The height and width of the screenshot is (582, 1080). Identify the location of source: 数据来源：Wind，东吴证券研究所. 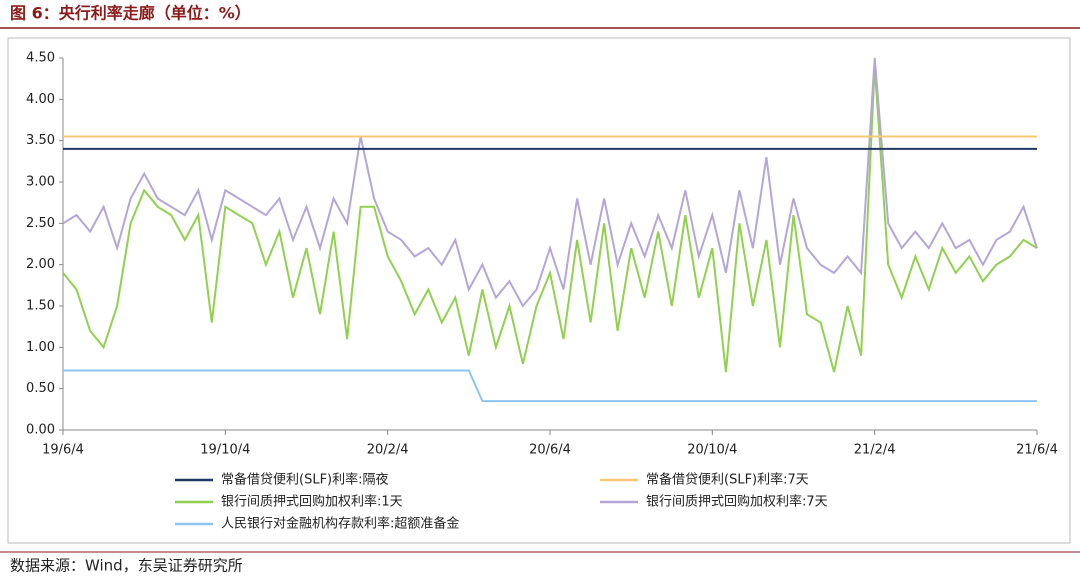
(126, 566).